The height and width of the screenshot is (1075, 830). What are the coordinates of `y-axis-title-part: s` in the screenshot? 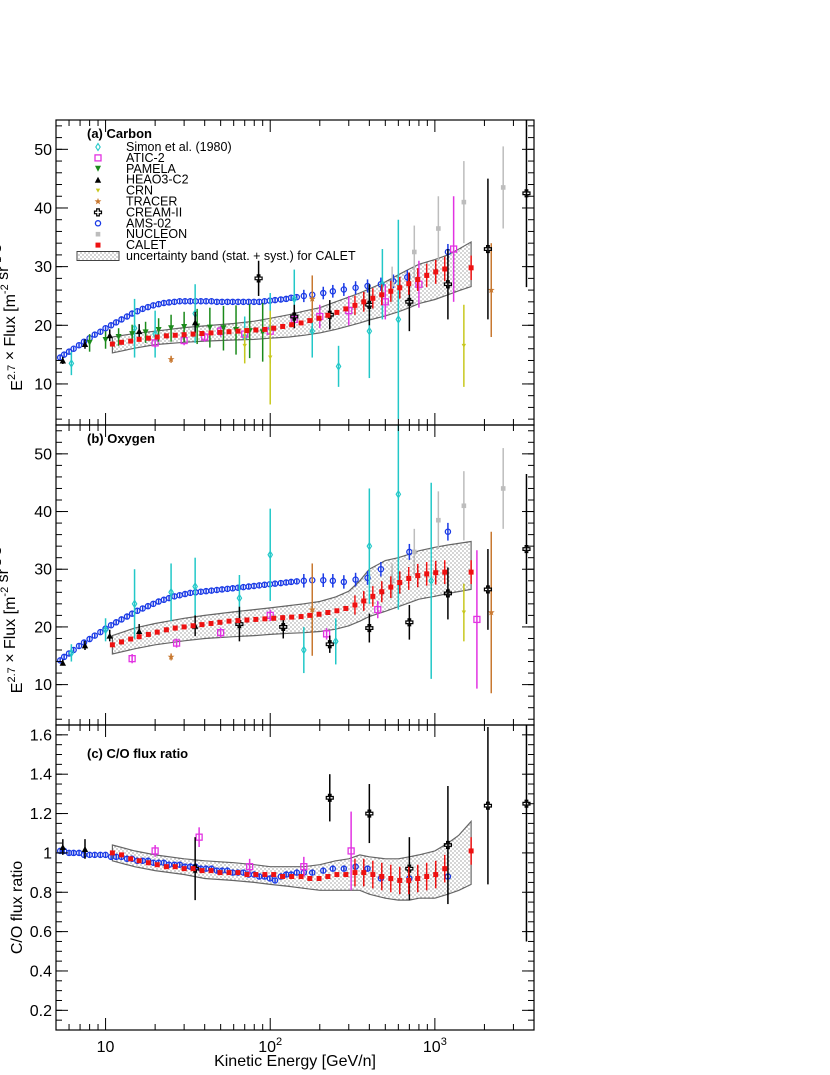 It's located at (2, 553).